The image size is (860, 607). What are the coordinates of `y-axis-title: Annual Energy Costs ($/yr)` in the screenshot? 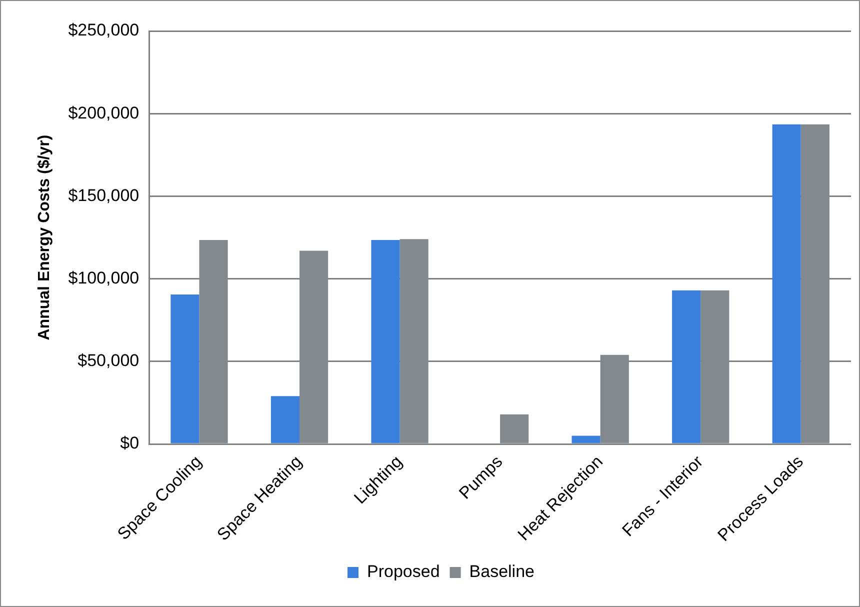 It's located at (45, 237).